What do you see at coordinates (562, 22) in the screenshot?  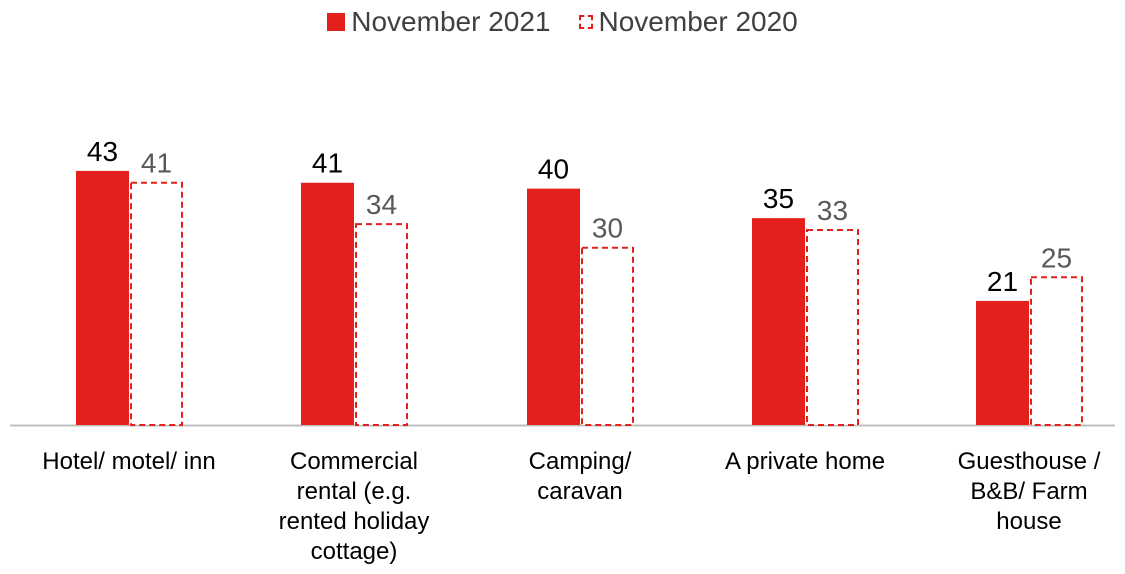 I see `legend: November 2021 November 2020` at bounding box center [562, 22].